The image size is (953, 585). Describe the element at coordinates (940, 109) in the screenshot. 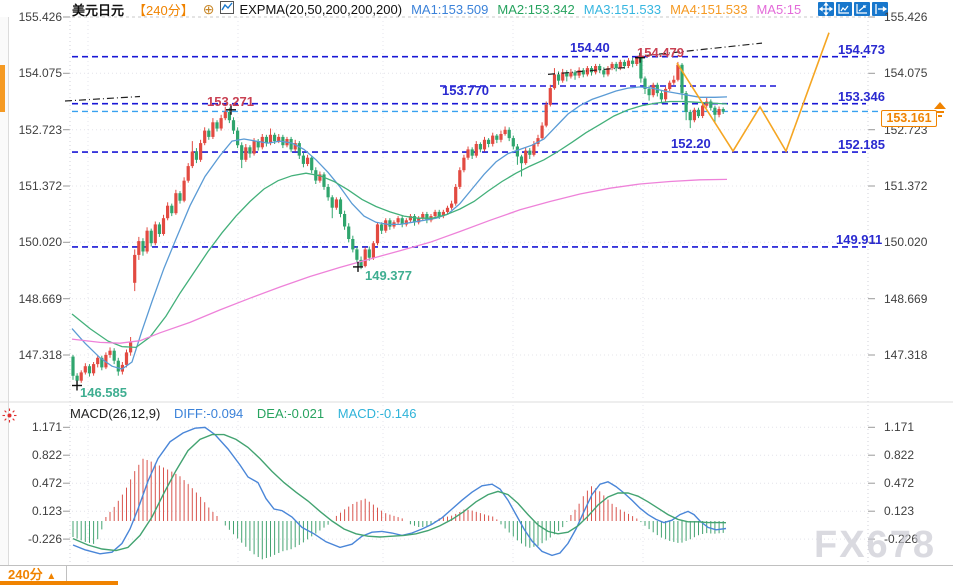

I see `current-price-arrow-icon` at that location.